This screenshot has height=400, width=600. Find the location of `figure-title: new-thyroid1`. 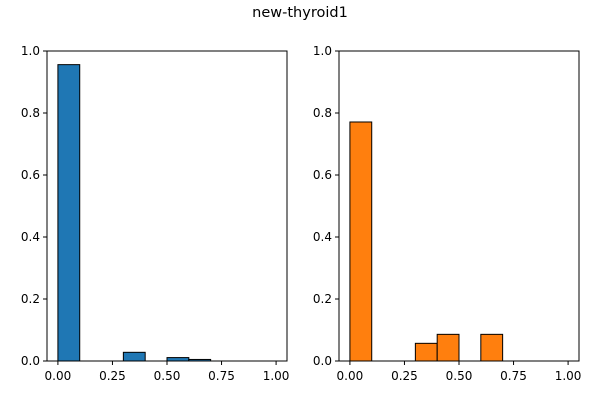

figure-title: new-thyroid1 is located at coordinates (300, 13).